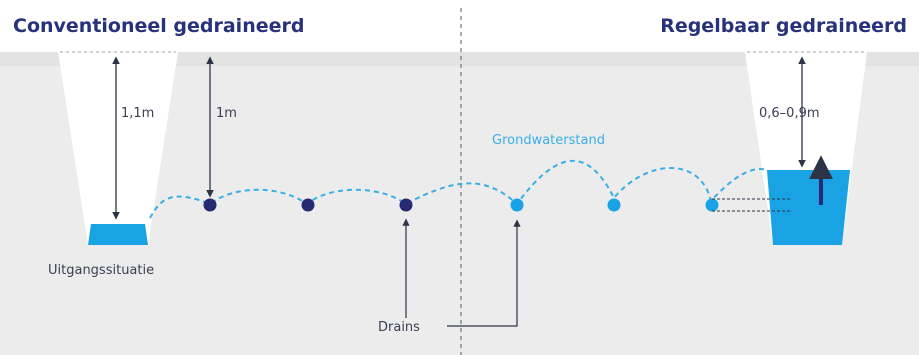 The image size is (919, 355). What do you see at coordinates (101, 270) in the screenshot?
I see `label-start-situation: Uitgangssituatie` at bounding box center [101, 270].